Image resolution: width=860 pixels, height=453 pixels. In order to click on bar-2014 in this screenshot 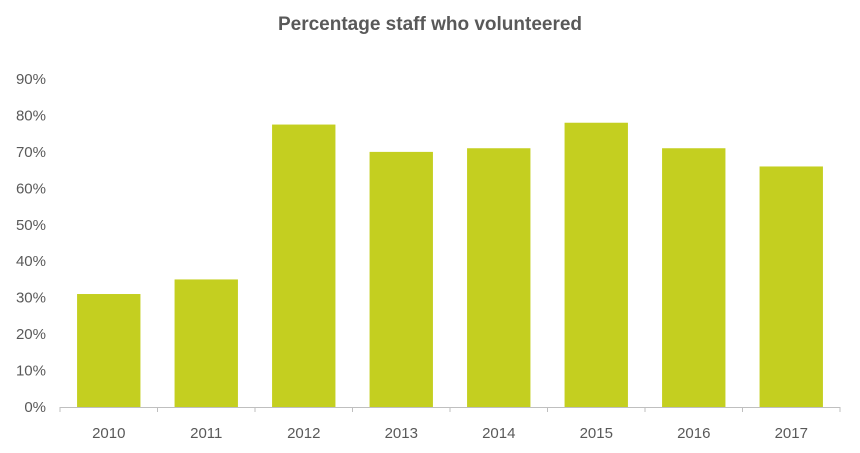, I will do `click(499, 277)`.